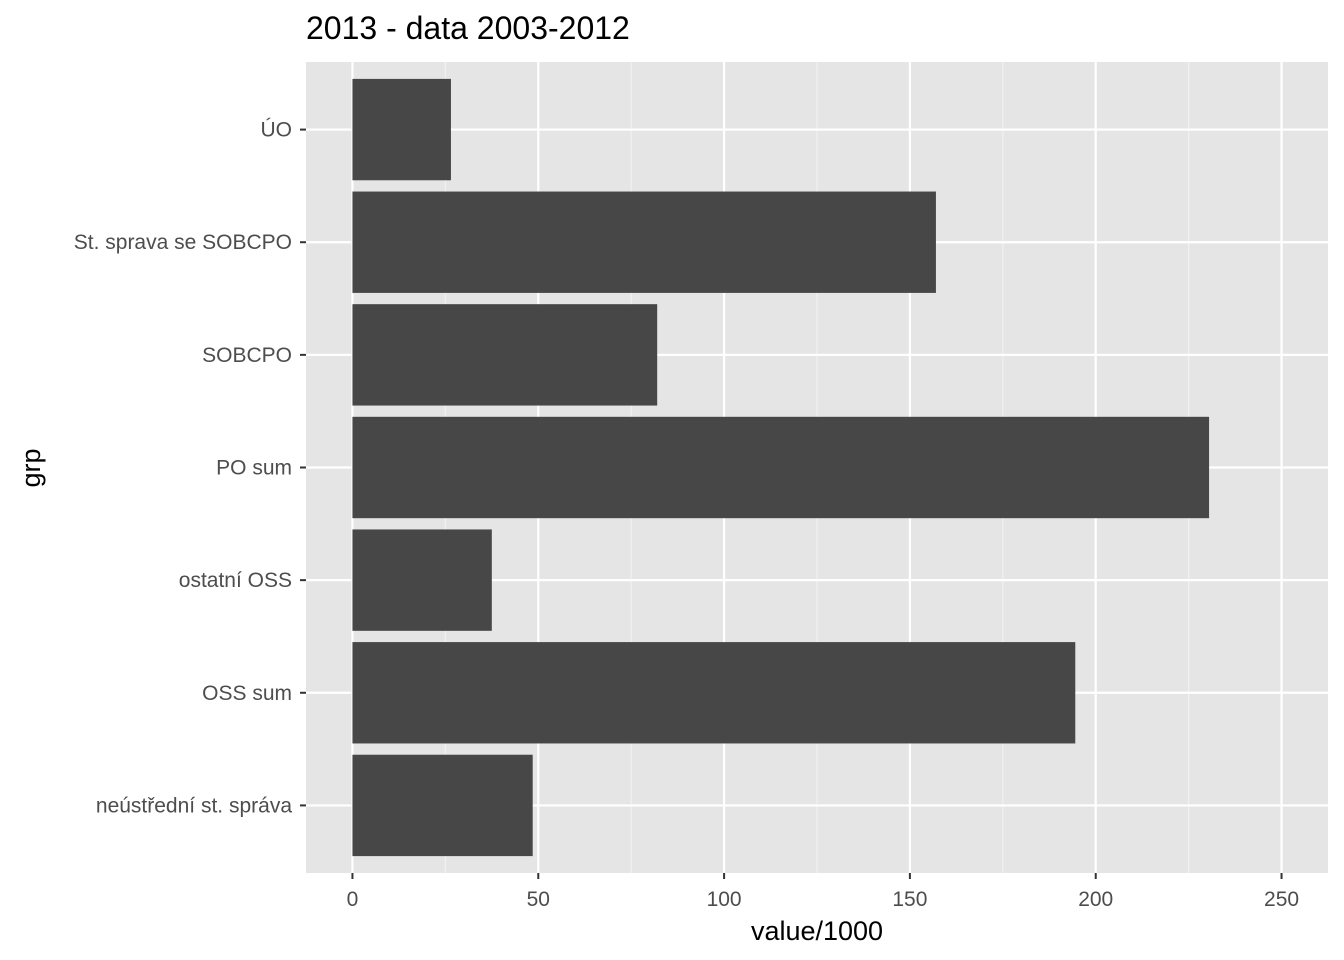  Describe the element at coordinates (183, 242) in the screenshot. I see `y-tick-label: St. sprava se SOBCPO` at that location.